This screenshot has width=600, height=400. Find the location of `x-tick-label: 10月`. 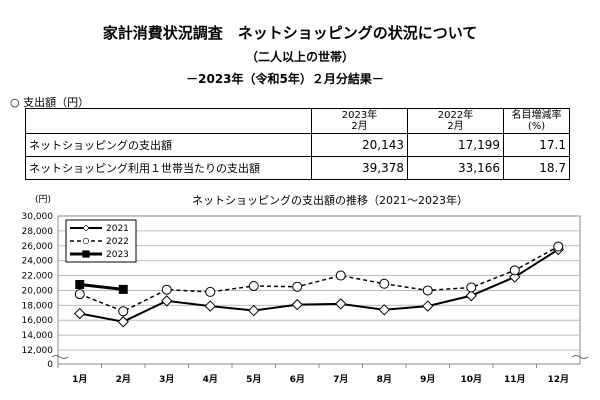

x-tick-label: 10月 is located at coordinates (471, 379).